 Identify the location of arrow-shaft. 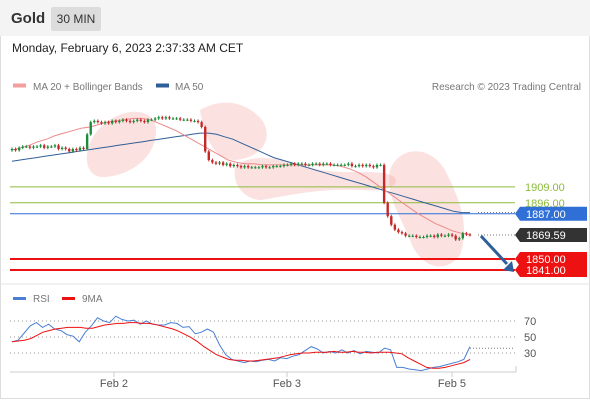
(494, 250).